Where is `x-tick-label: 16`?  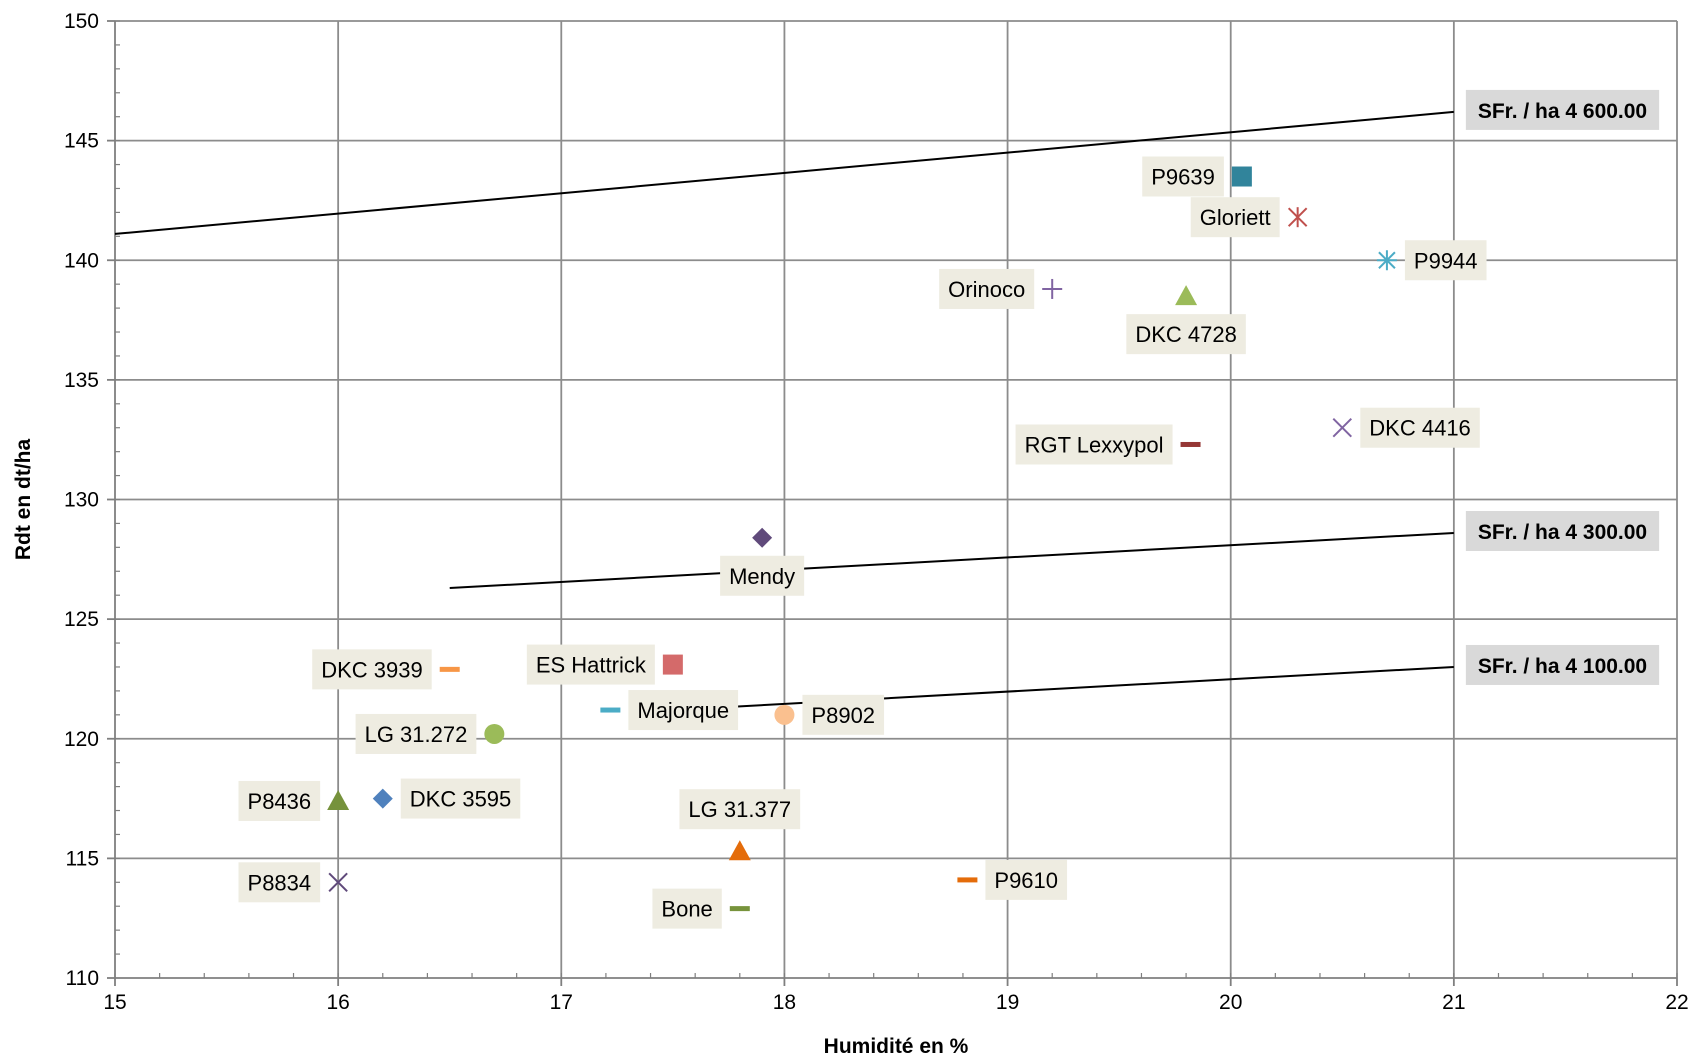
x-tick-label: 16 is located at coordinates (337, 1002).